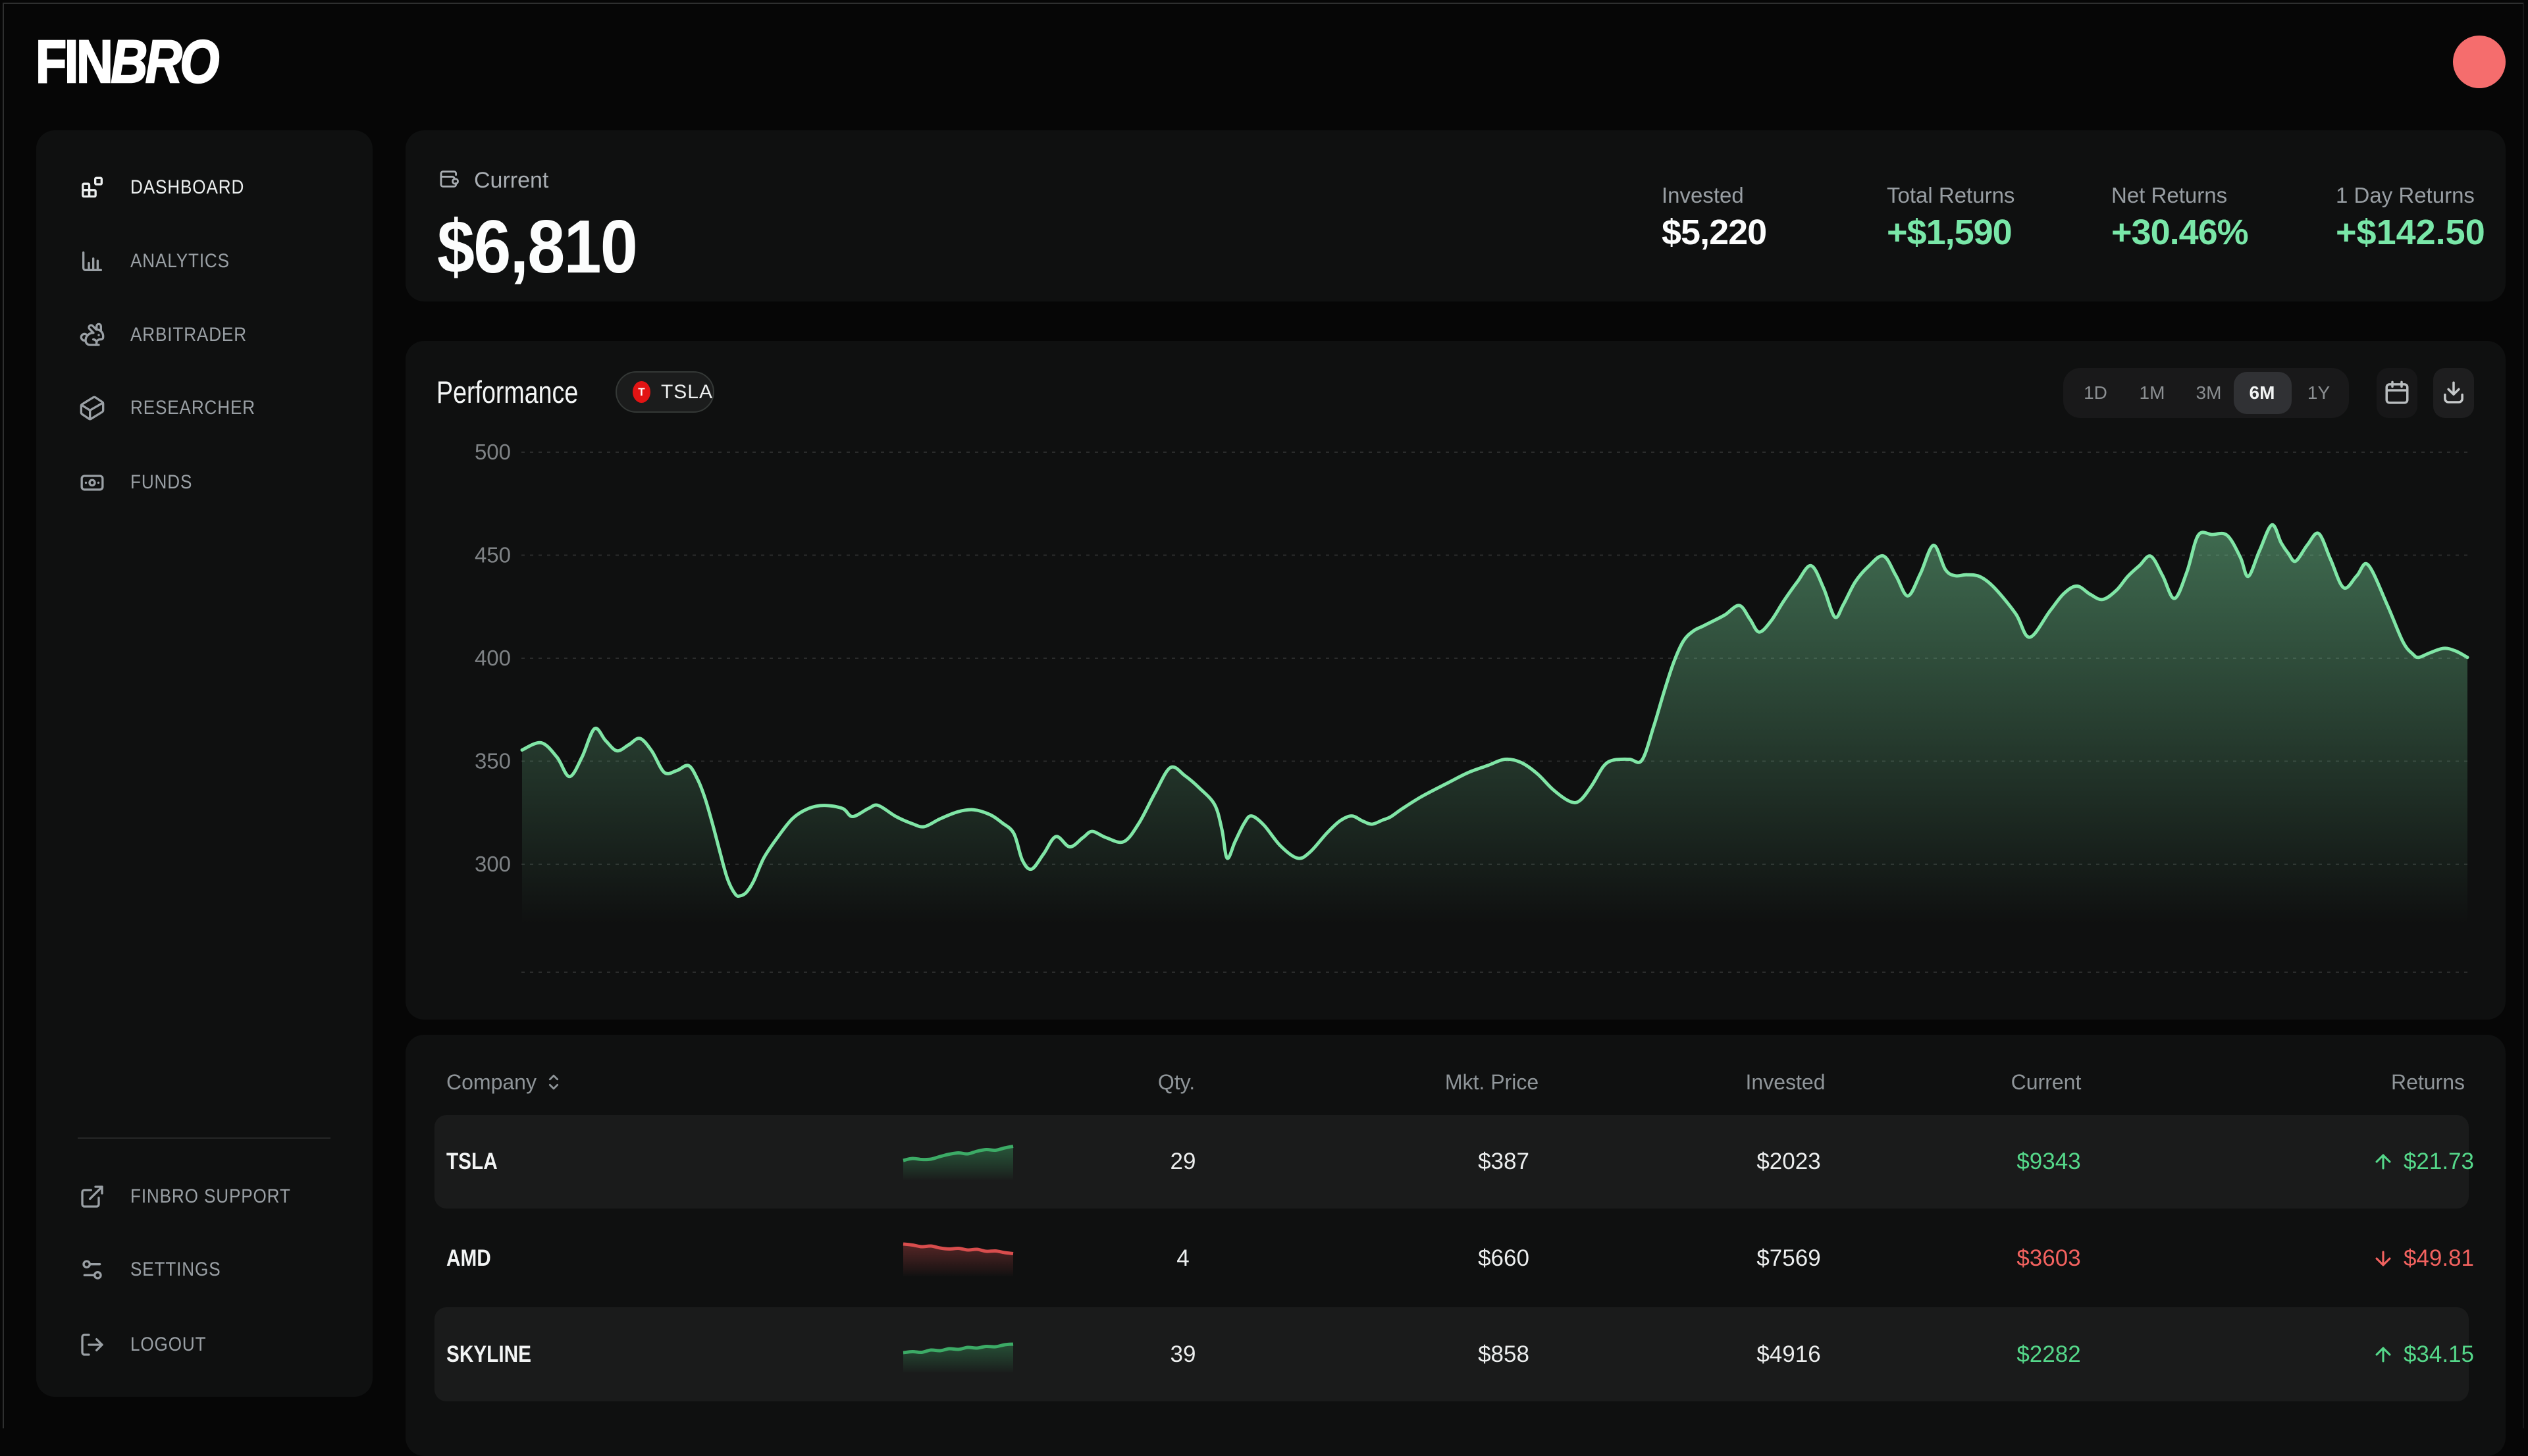 The width and height of the screenshot is (2528, 1456). Describe the element at coordinates (493, 864) in the screenshot. I see `svg-text: 300` at that location.